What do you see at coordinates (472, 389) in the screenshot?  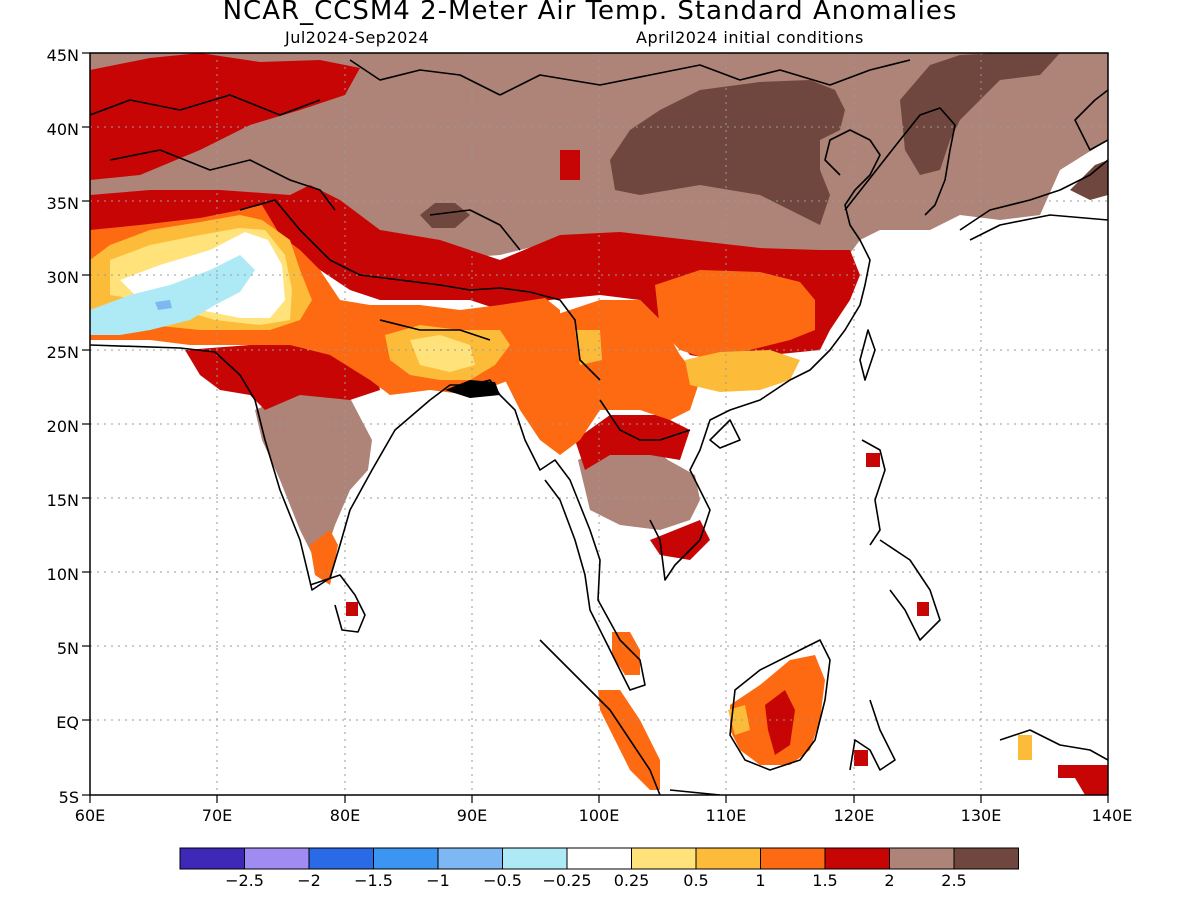 I see `delta-marking` at bounding box center [472, 389].